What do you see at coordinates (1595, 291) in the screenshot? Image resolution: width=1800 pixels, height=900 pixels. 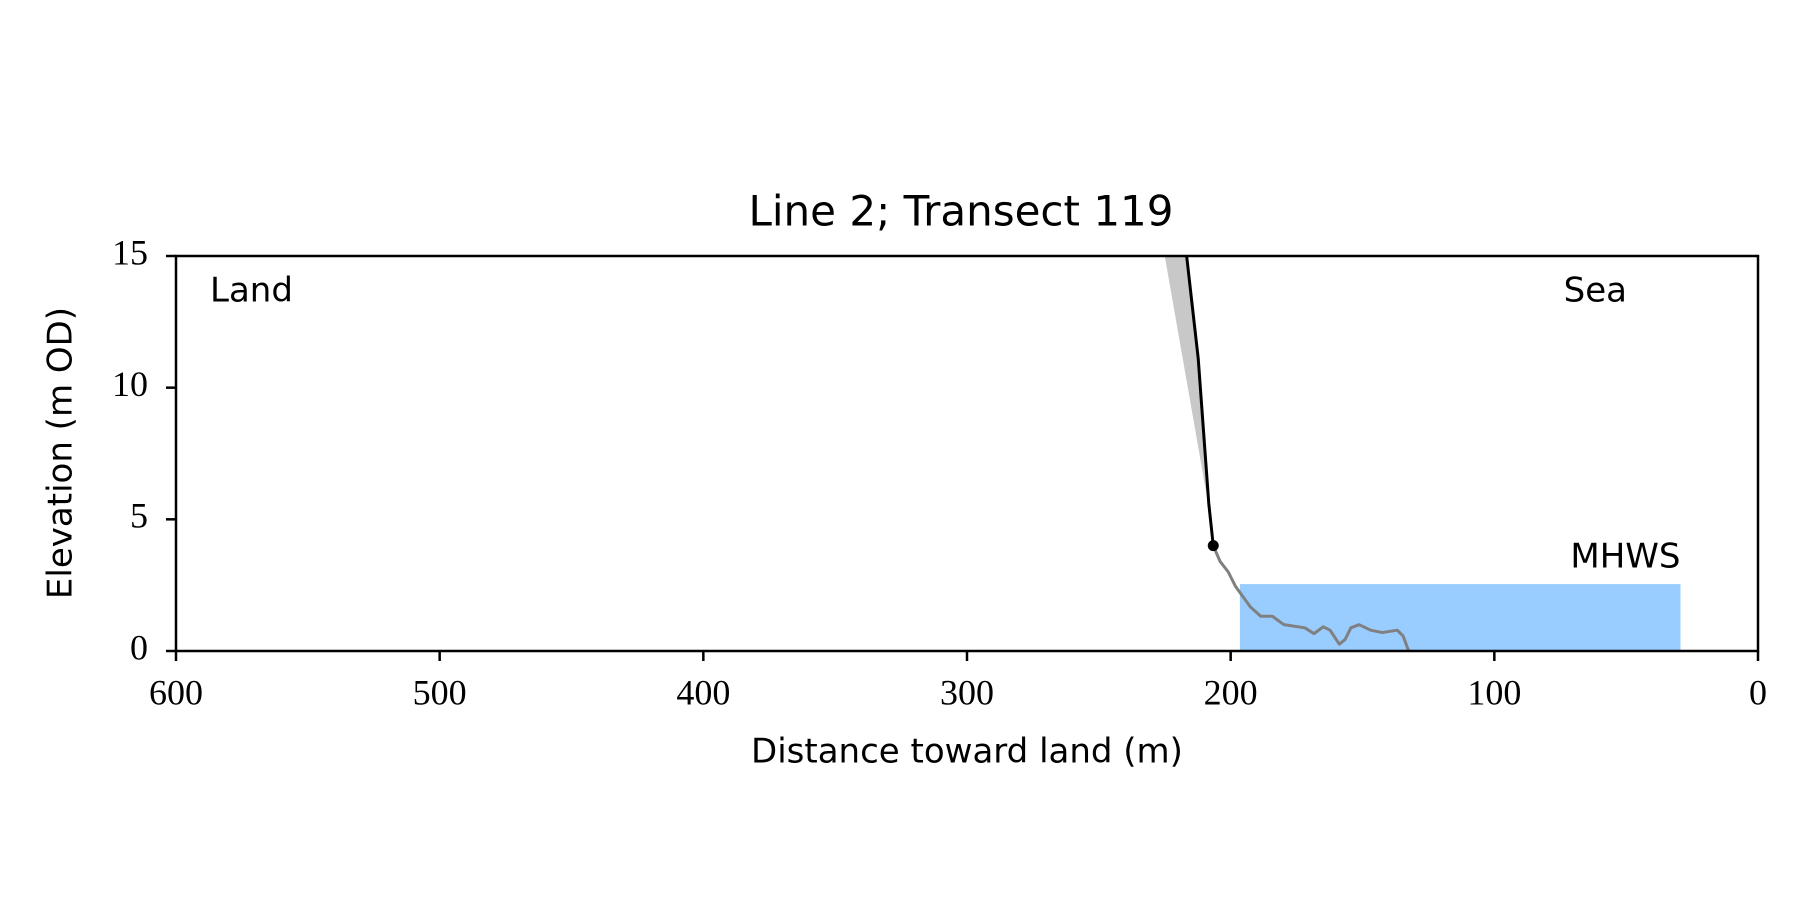 I see `sea-label: Sea` at bounding box center [1595, 291].